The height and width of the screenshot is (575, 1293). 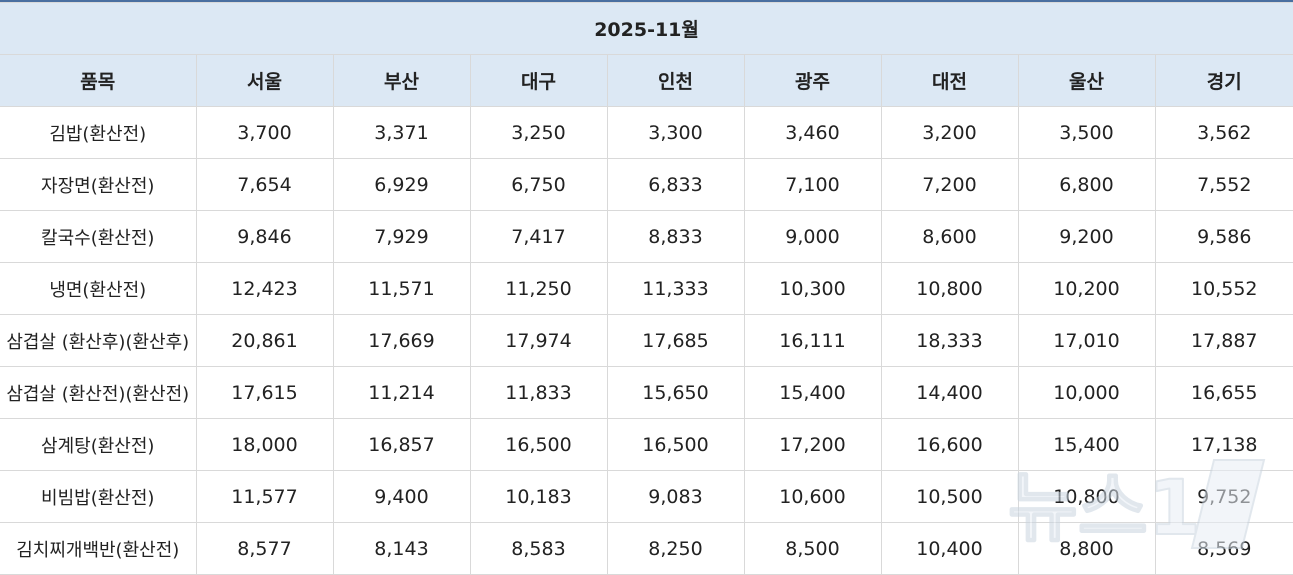 I want to click on price-cell: 10,400, so click(x=949, y=548).